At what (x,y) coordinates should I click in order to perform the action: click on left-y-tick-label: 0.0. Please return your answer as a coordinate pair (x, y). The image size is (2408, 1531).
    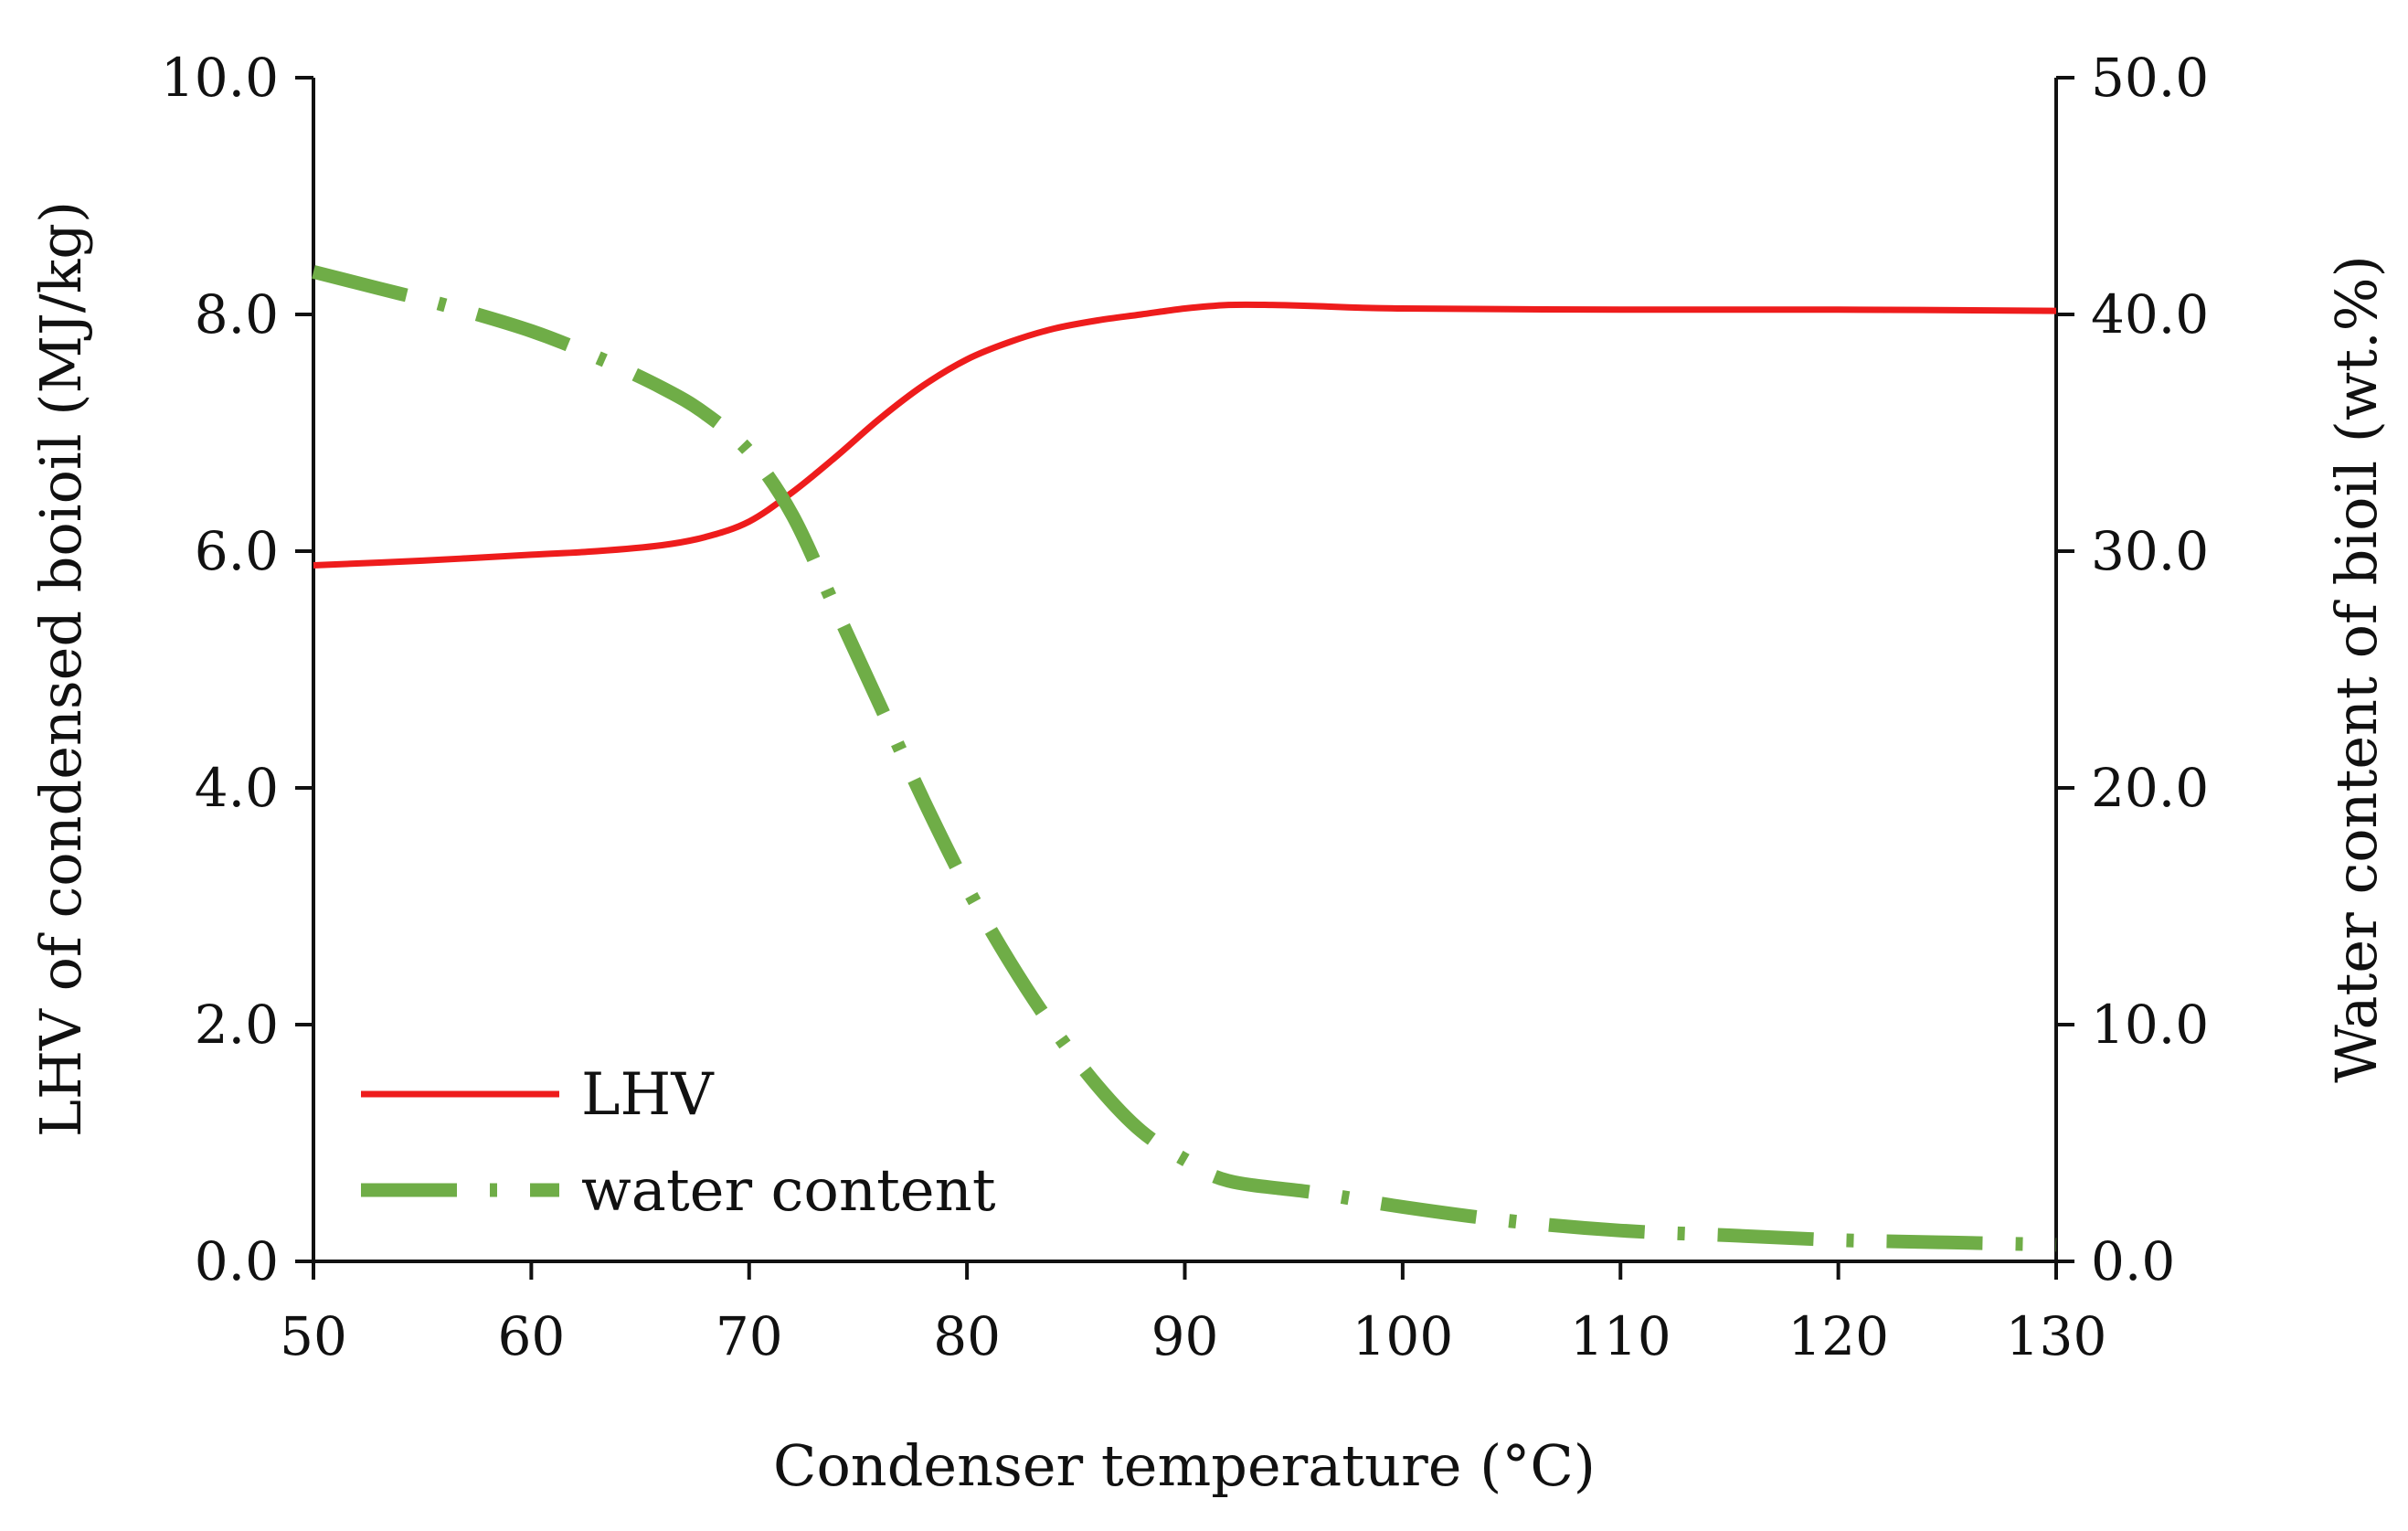
    Looking at the image, I should click on (237, 1261).